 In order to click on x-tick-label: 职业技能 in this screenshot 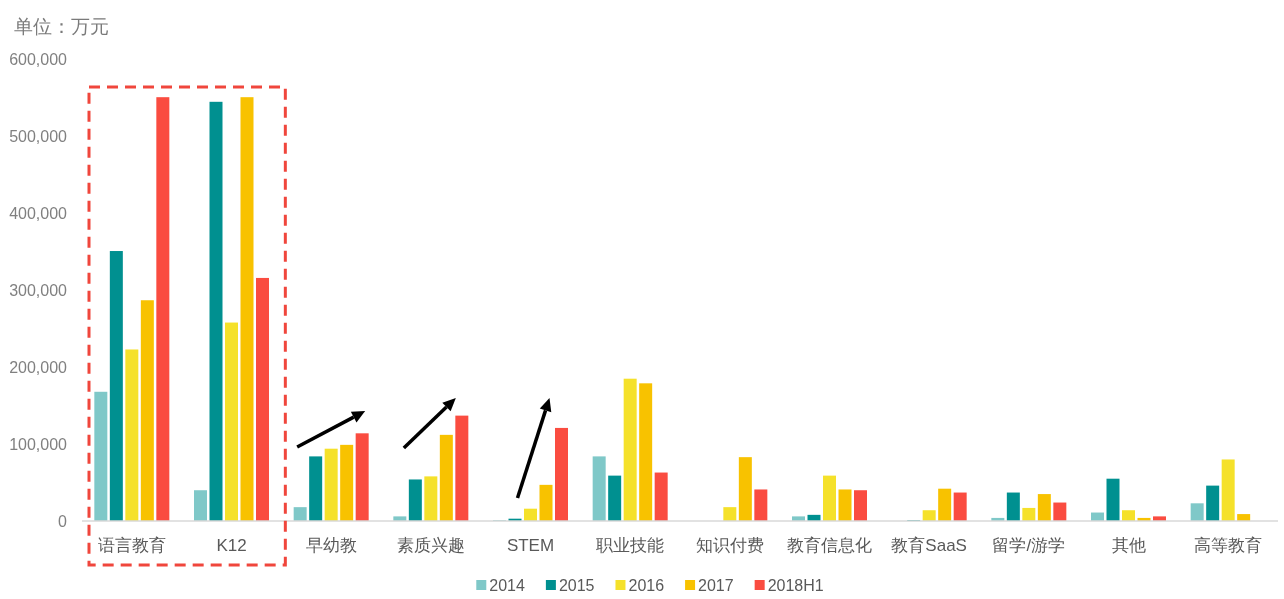, I will do `click(630, 545)`.